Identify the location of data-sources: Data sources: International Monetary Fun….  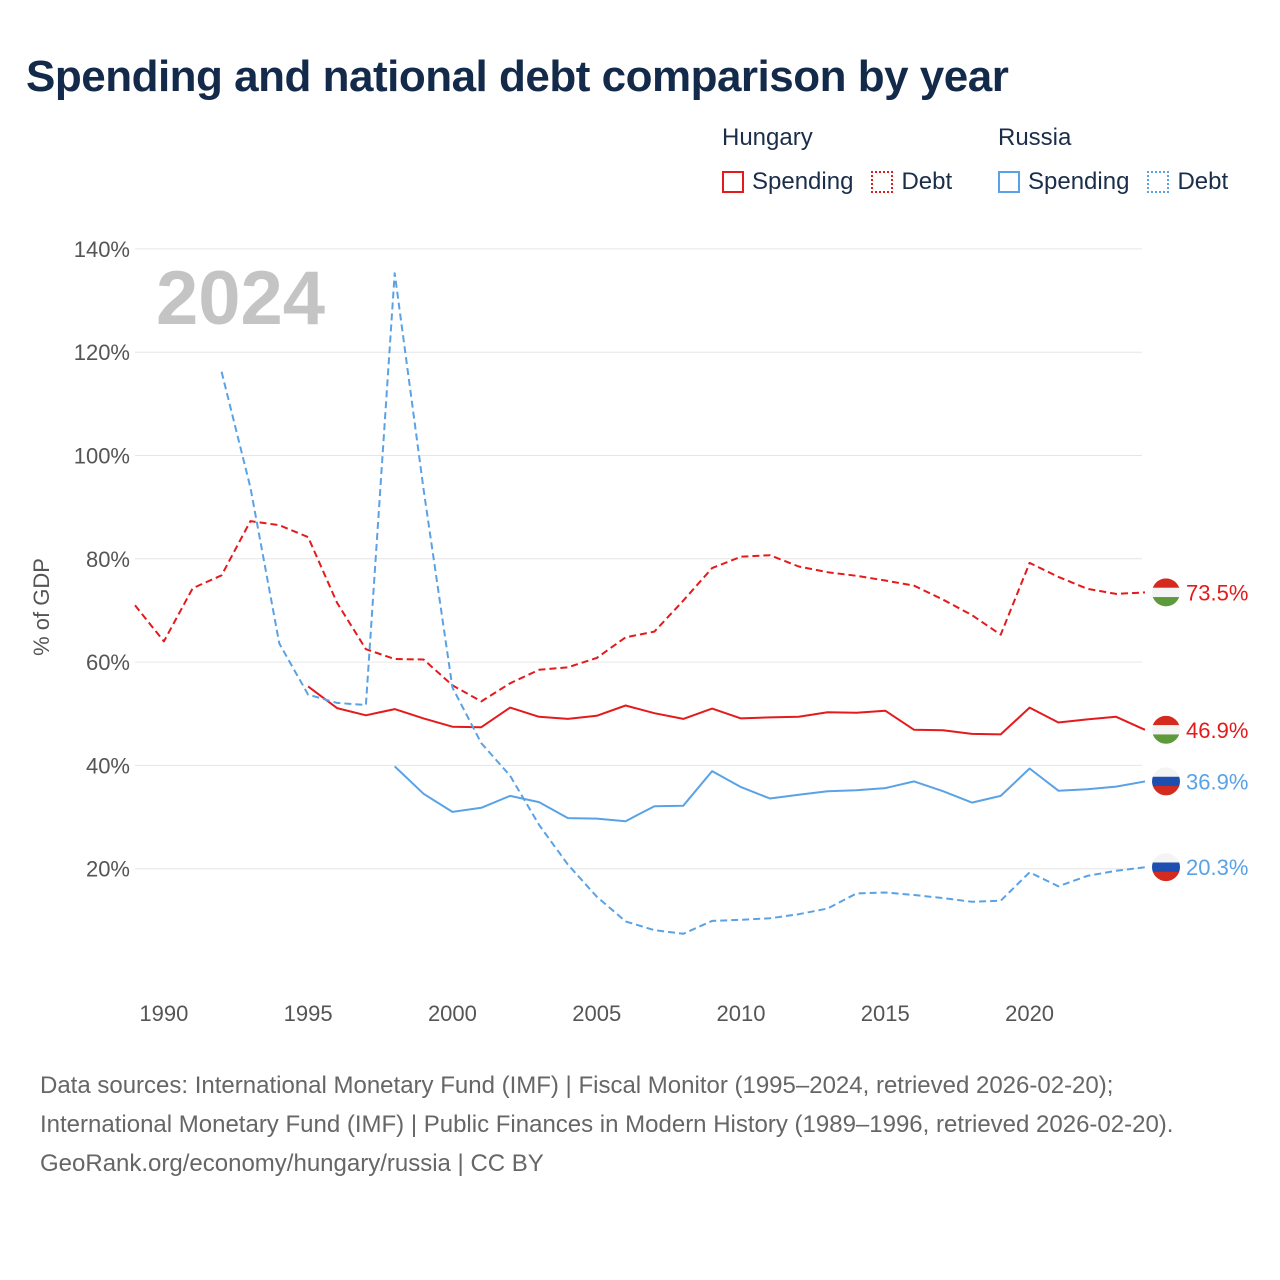
(607, 1105).